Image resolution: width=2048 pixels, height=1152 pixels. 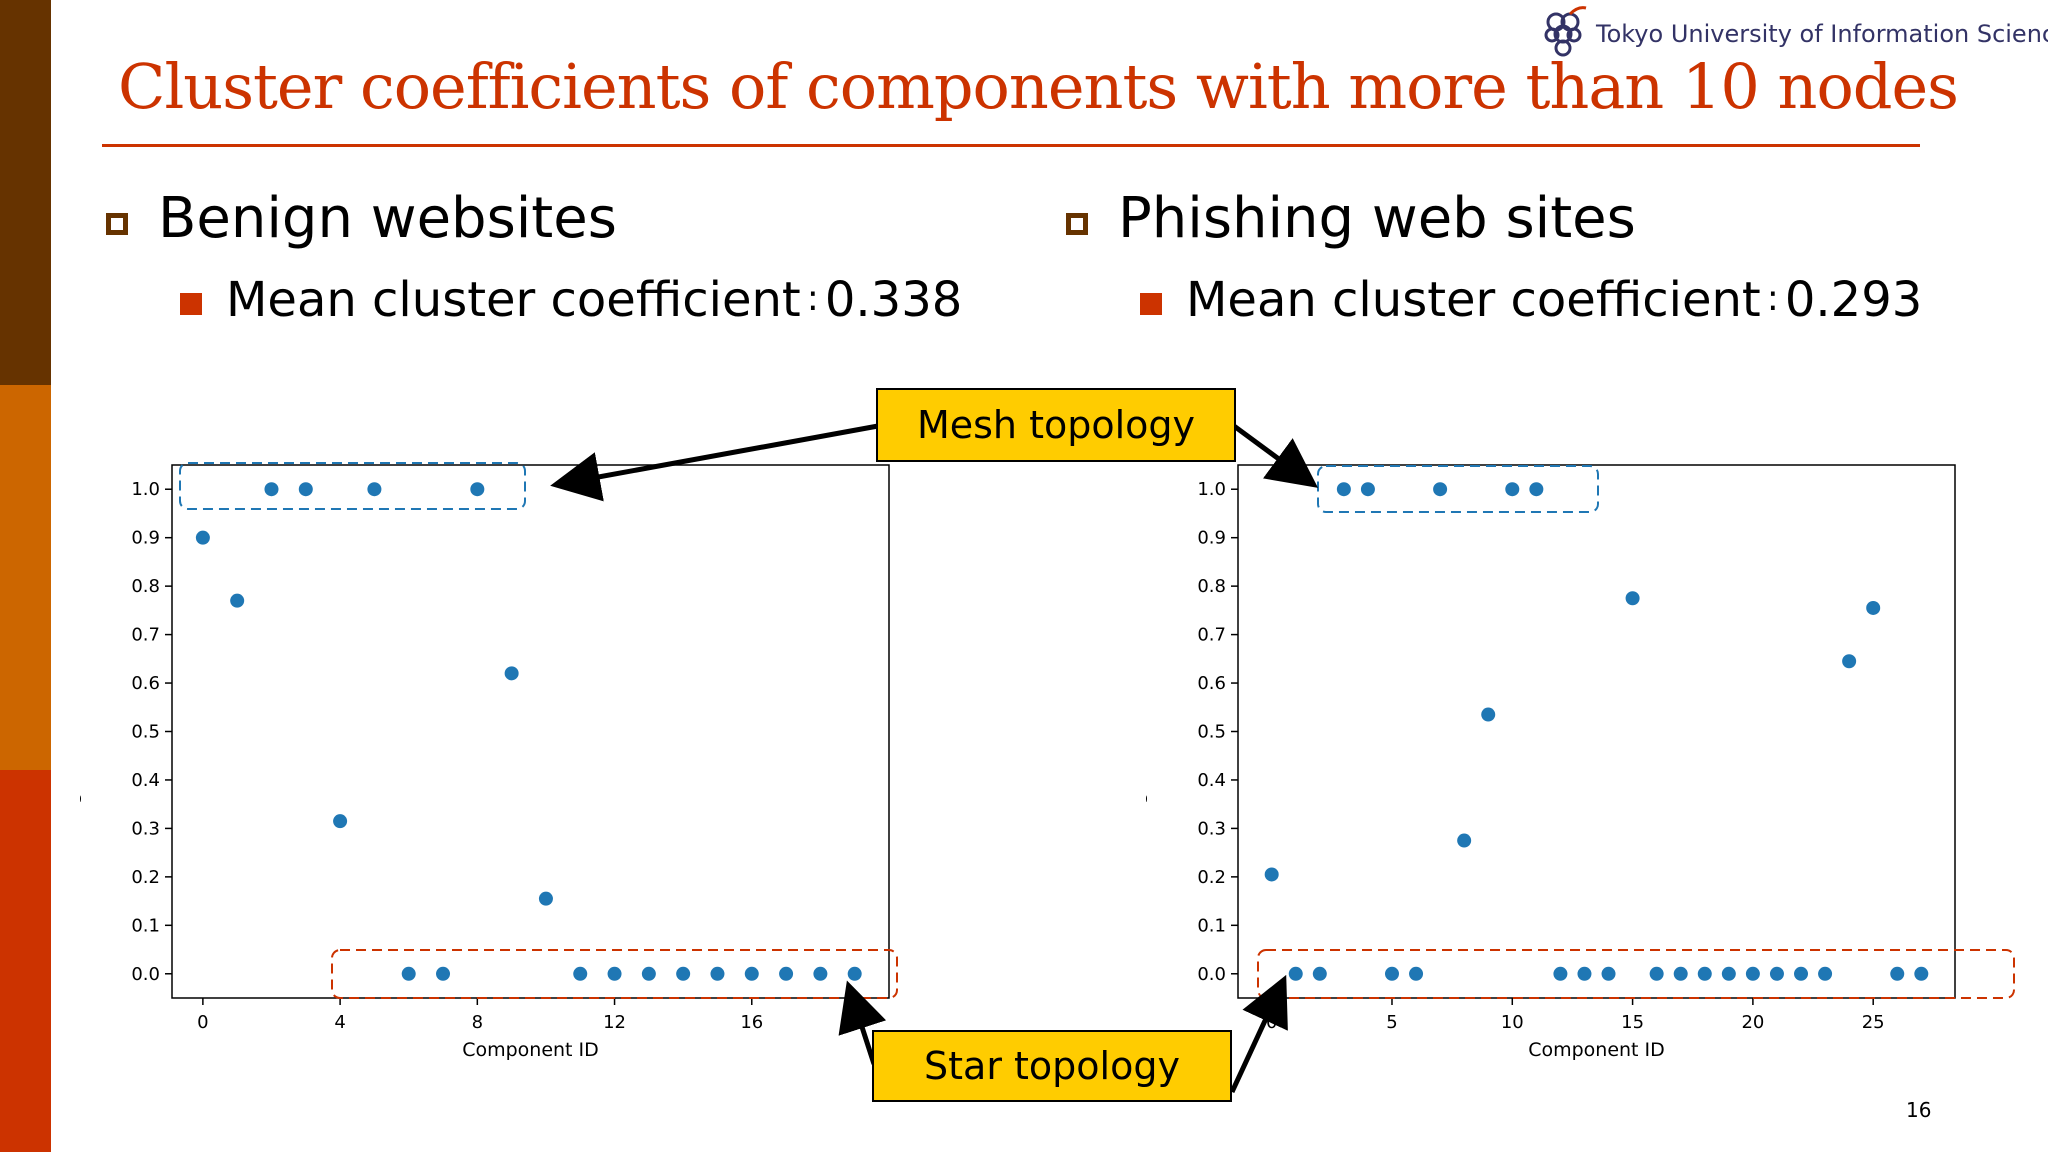 I want to click on side-strip-red, so click(x=25, y=961).